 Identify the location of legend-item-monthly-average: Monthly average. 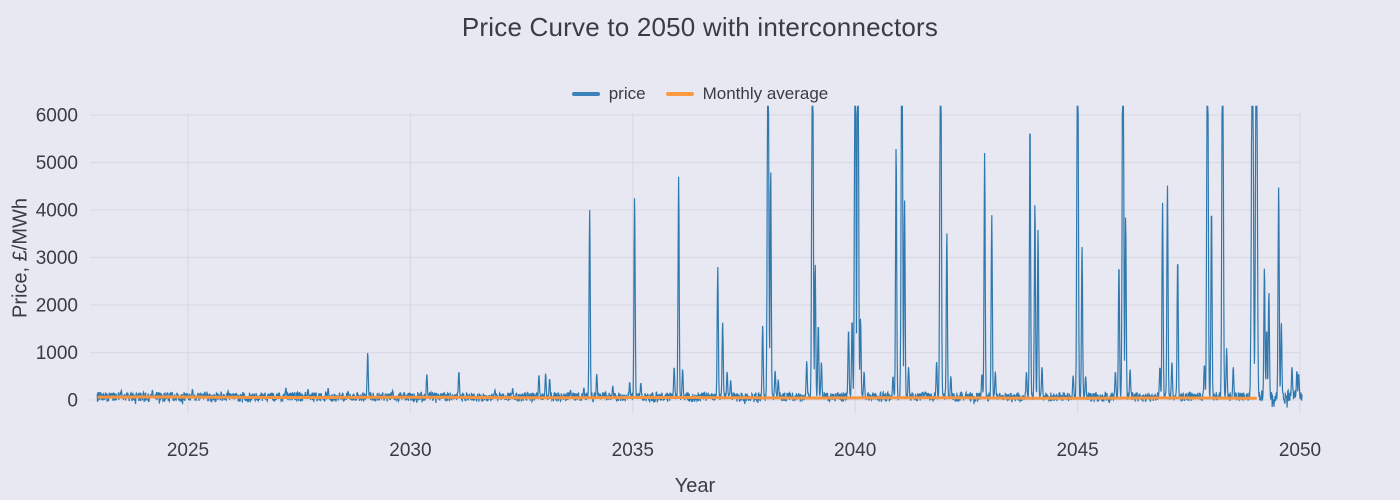
(747, 94).